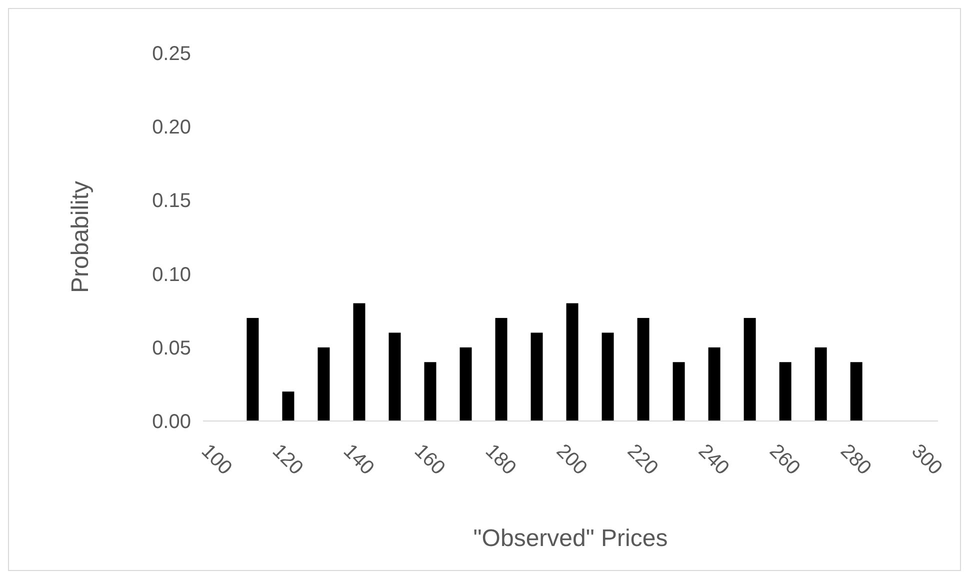 This screenshot has height=579, width=969. Describe the element at coordinates (570, 538) in the screenshot. I see `x-axis-title: "Observed" Prices` at that location.